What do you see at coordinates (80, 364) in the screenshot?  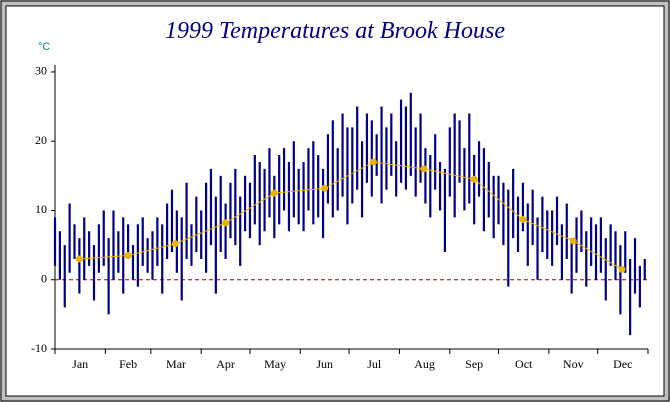 I see `x-tick-label: Jan` at bounding box center [80, 364].